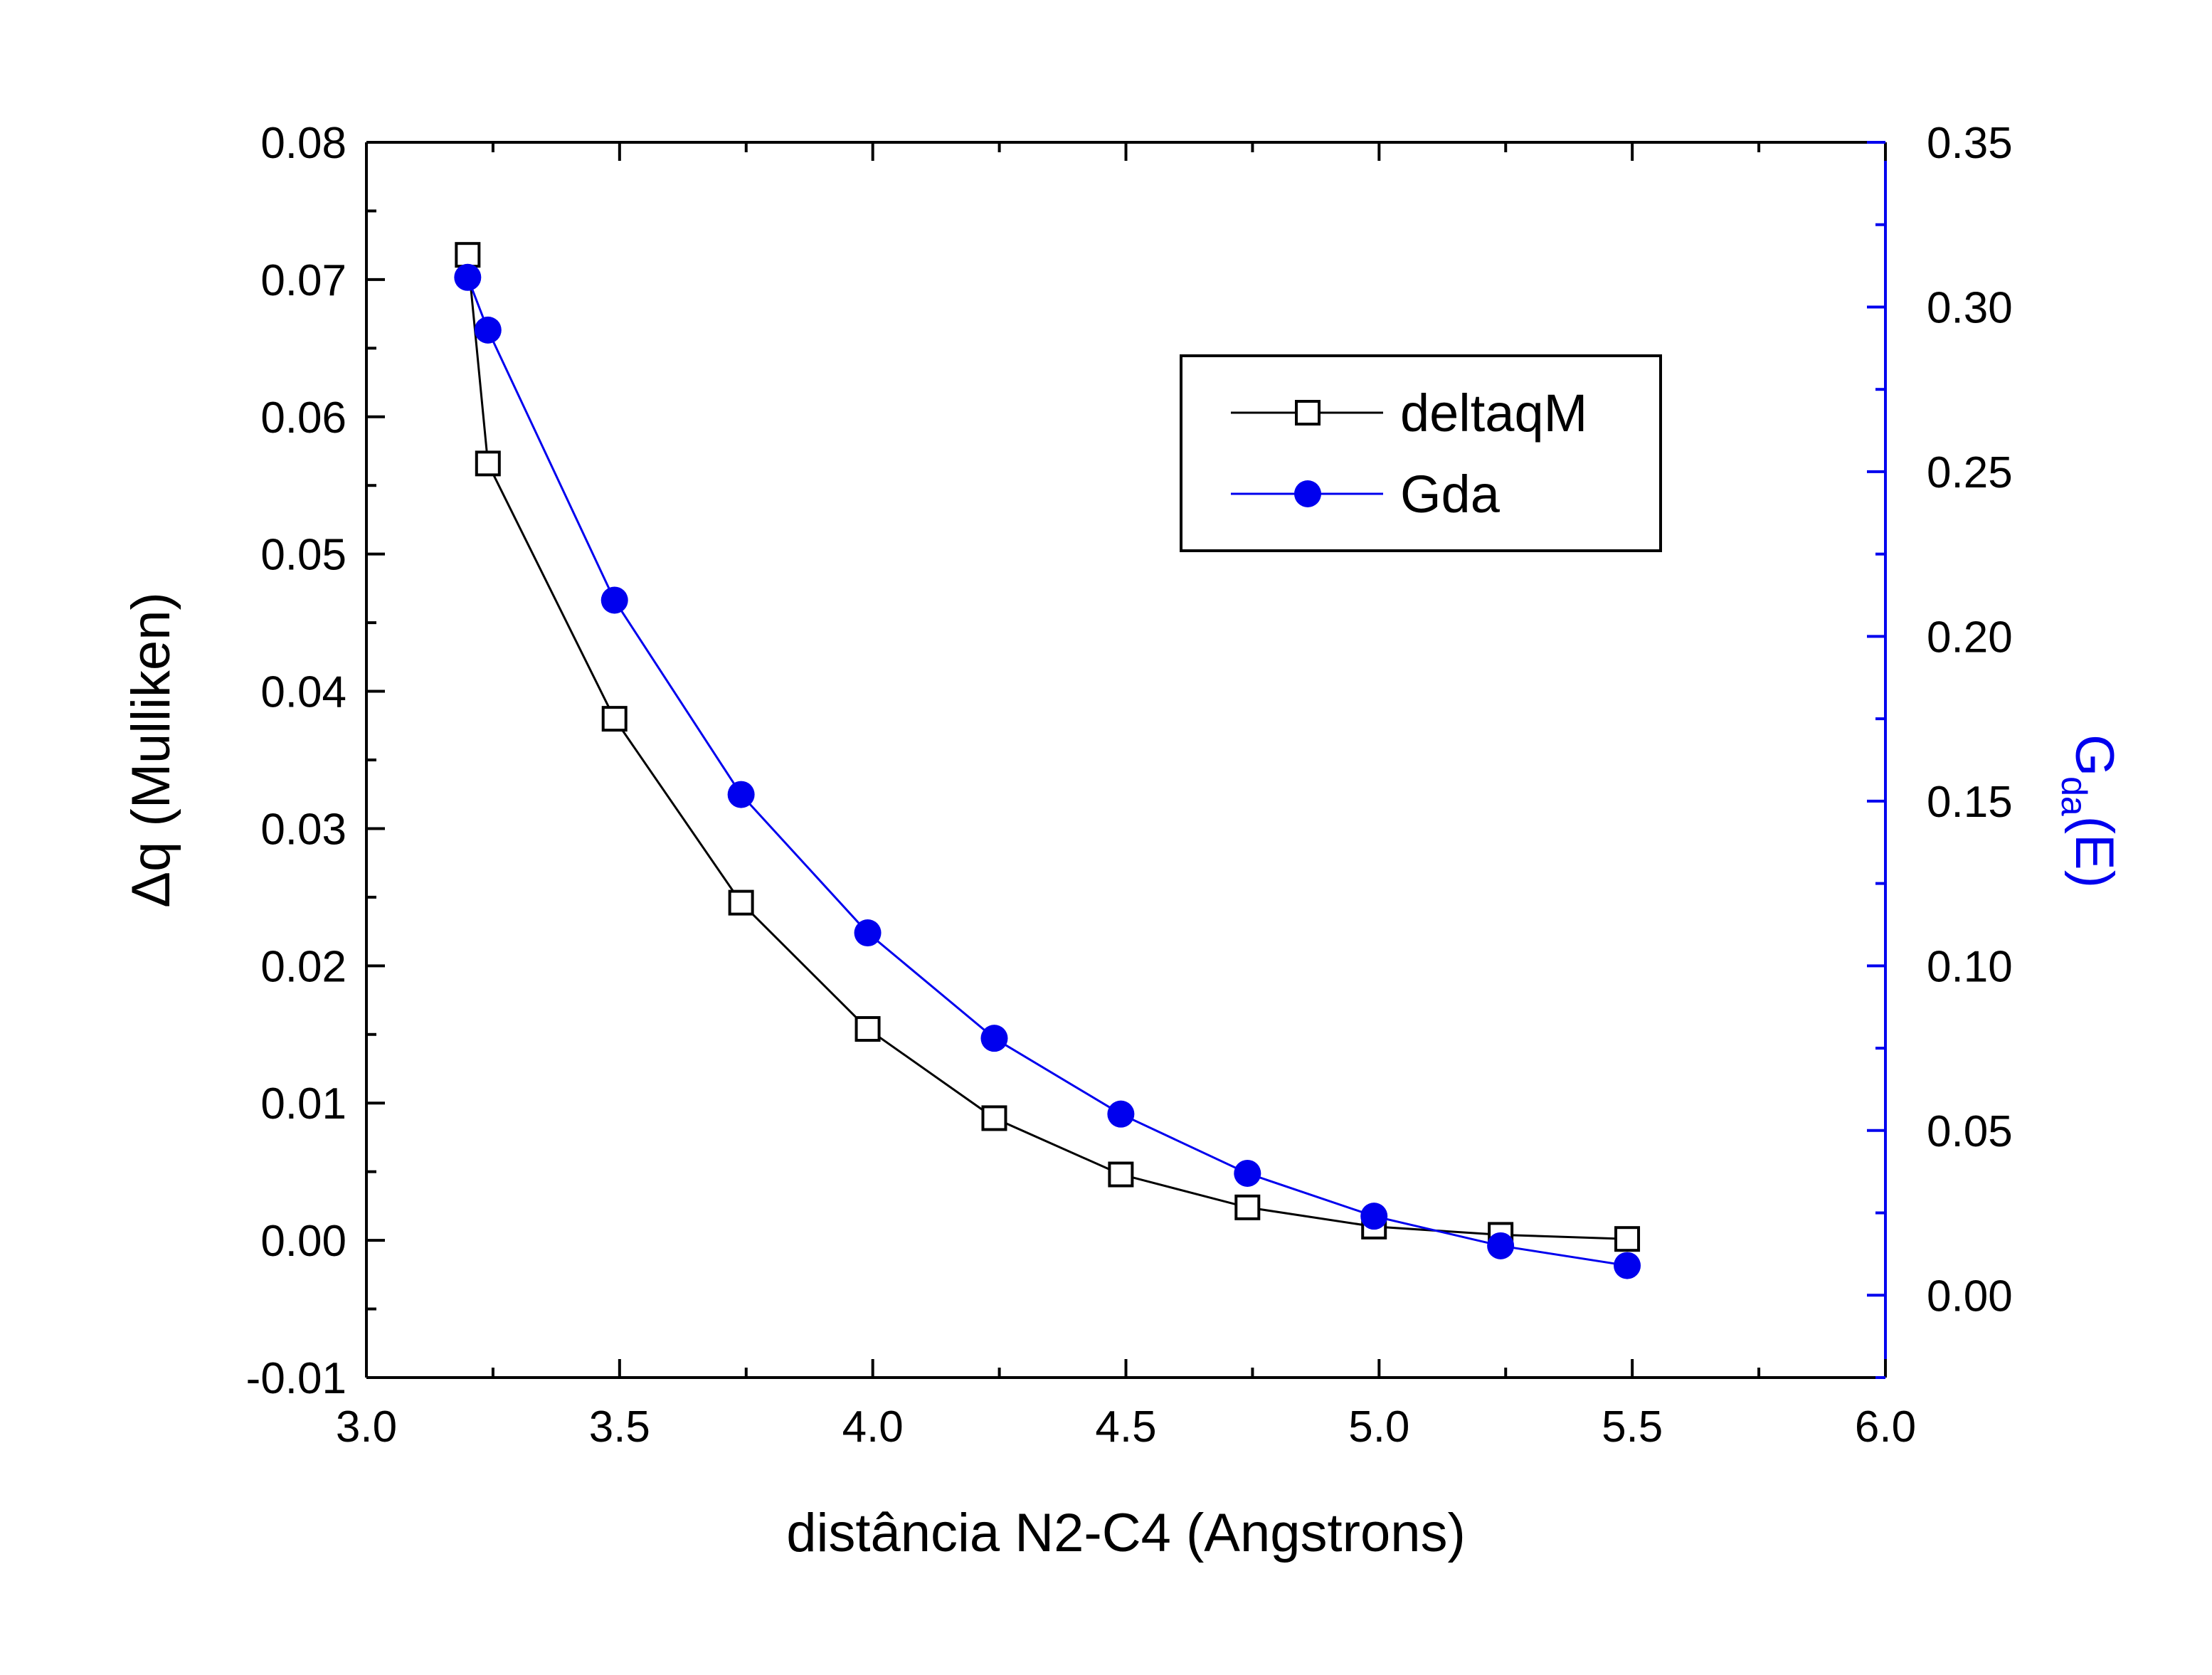 The width and height of the screenshot is (2212, 1675). What do you see at coordinates (1970, 472) in the screenshot?
I see `right-y-tick-label: 0.25` at bounding box center [1970, 472].